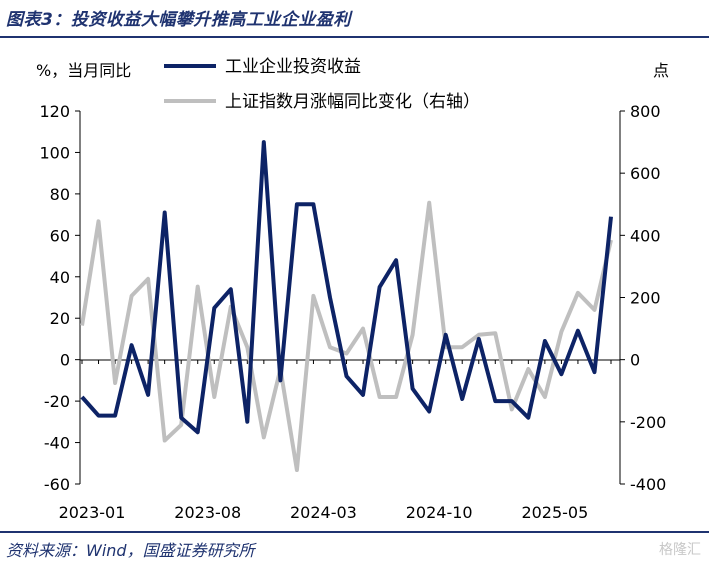 Image resolution: width=709 pixels, height=565 pixels. Describe the element at coordinates (57, 401) in the screenshot. I see `left-tick-label: -20` at that location.